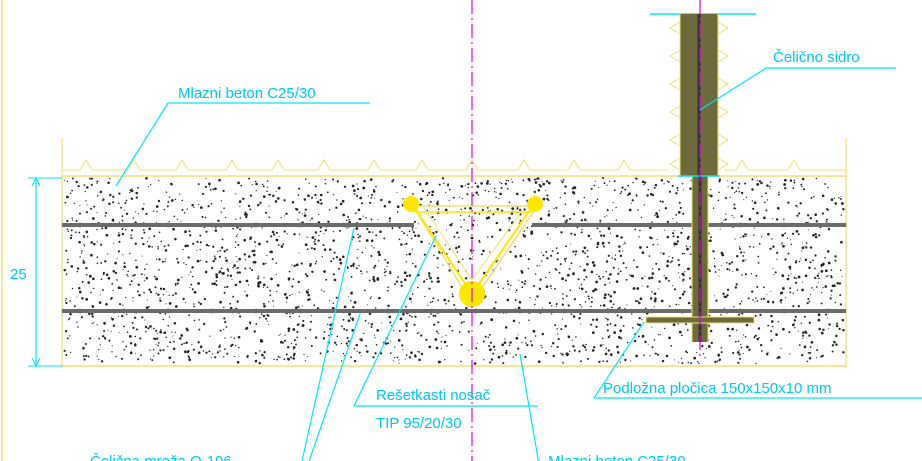 This screenshot has width=922, height=461. Describe the element at coordinates (442, 249) in the screenshot. I see `girder-web-left` at that location.